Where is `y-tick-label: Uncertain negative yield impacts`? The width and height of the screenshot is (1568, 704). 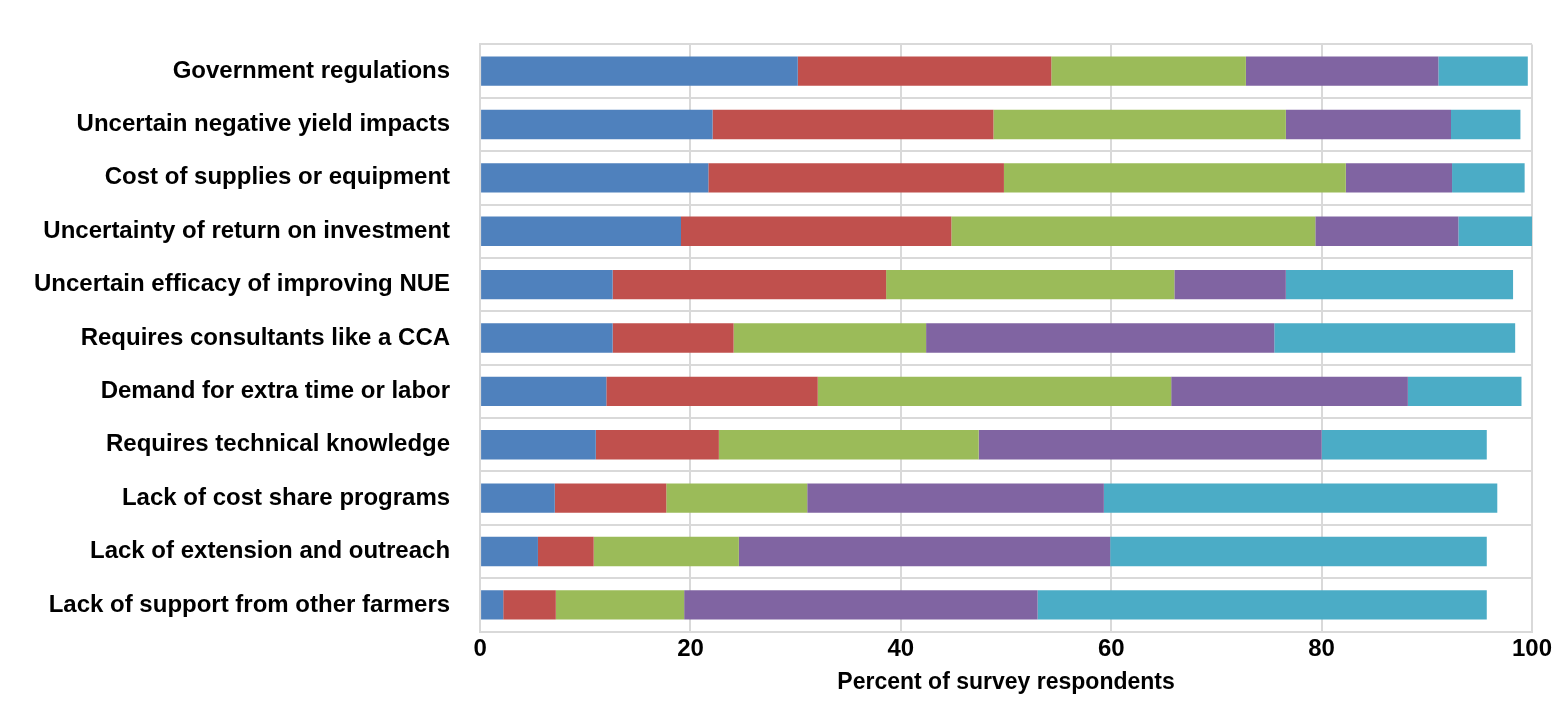 y-tick-label: Uncertain negative yield impacts is located at coordinates (263, 123).